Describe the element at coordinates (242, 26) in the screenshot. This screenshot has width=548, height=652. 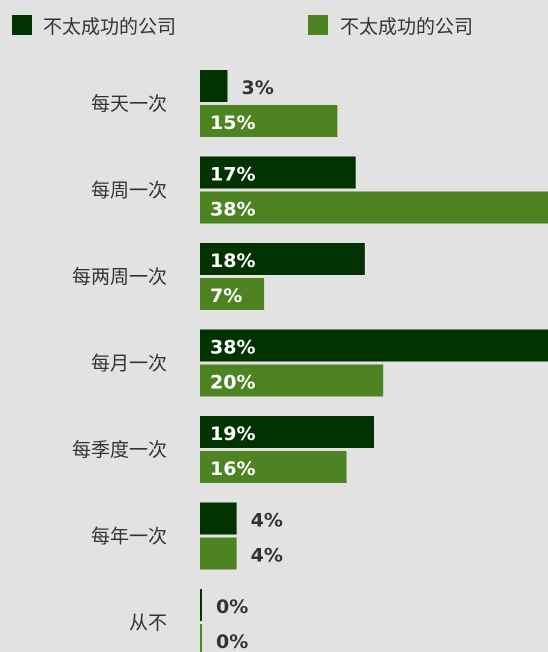
I see `legend: 不太成功的公司 不太成功的公司` at that location.